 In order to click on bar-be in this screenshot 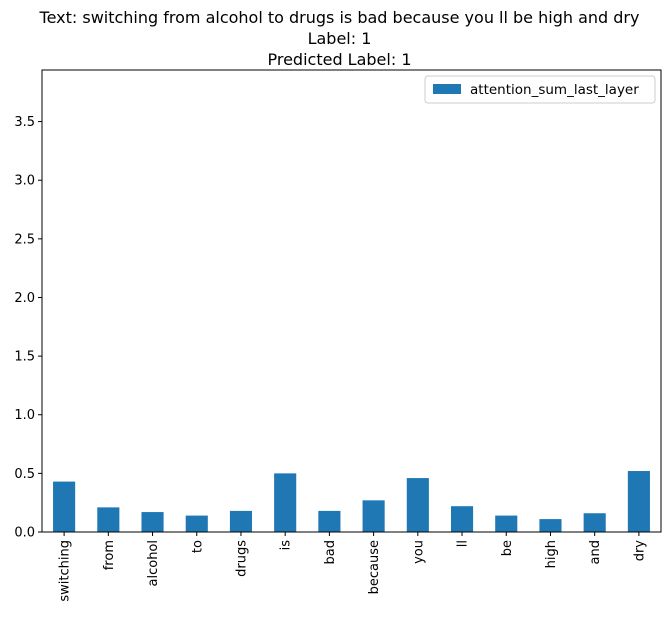, I will do `click(506, 523)`.